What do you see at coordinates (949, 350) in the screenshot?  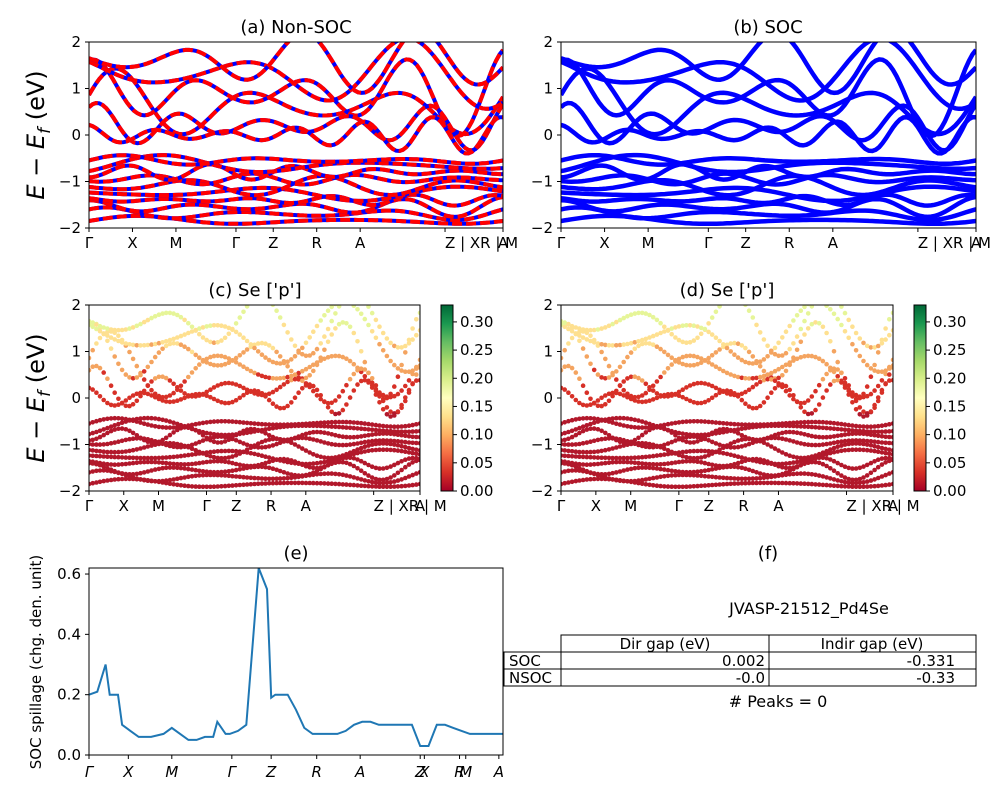 I see `colorbar-tick-label: 0.25` at bounding box center [949, 350].